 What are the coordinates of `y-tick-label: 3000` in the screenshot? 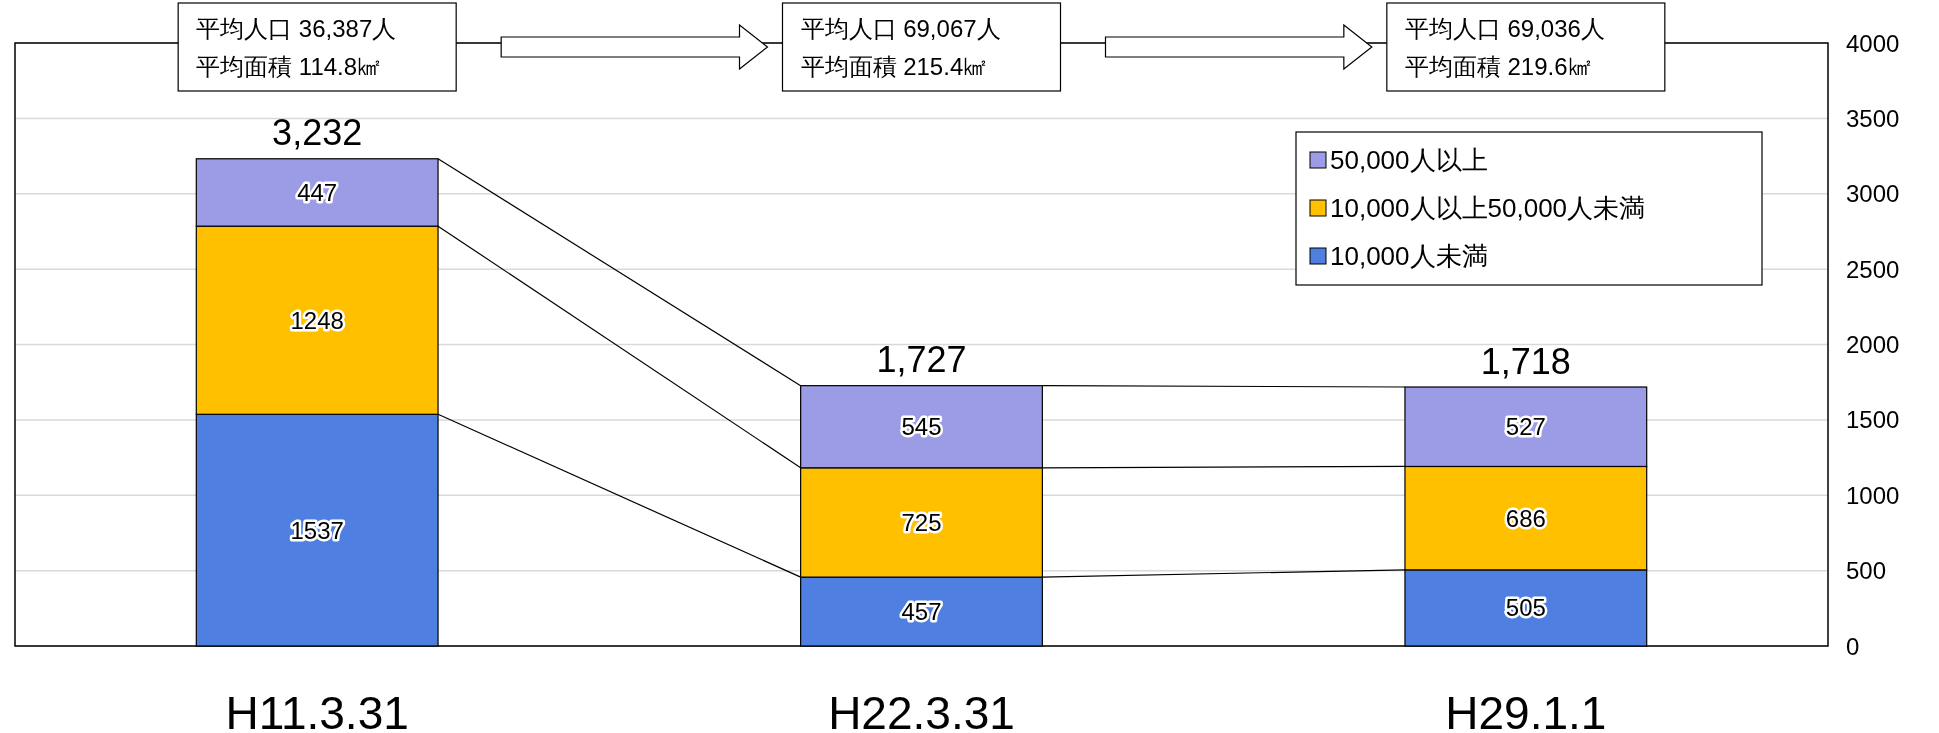 It's located at (1873, 194).